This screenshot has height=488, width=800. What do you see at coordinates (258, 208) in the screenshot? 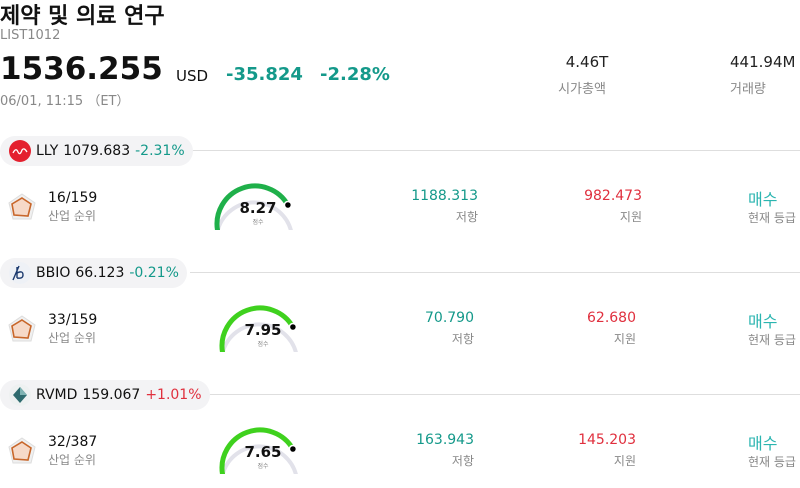
I see `score: 8.27` at bounding box center [258, 208].